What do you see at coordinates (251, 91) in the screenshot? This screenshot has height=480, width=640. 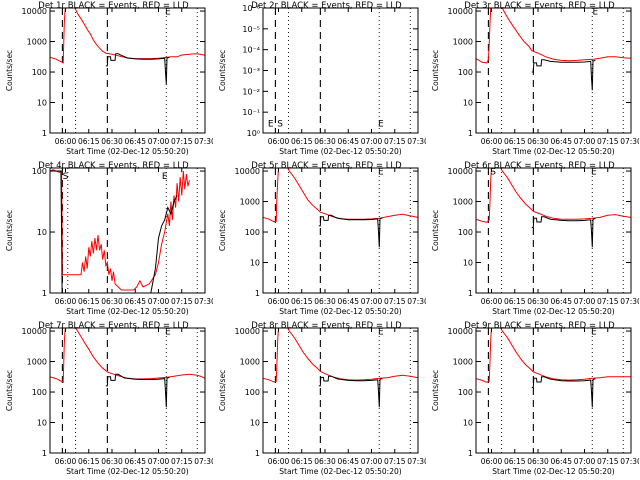 I see `y-tick-label: 10⁻²` at bounding box center [251, 91].